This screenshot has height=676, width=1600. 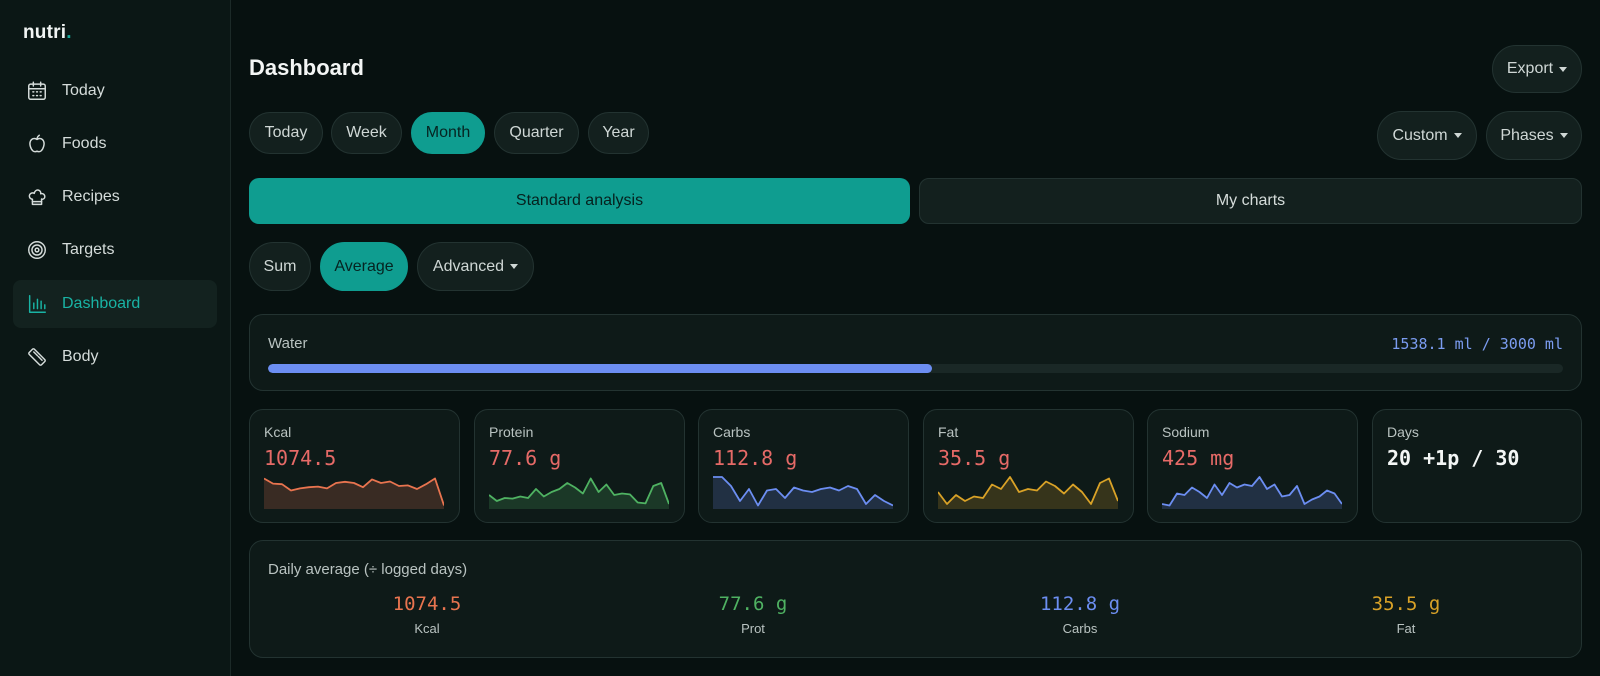 What do you see at coordinates (1080, 628) in the screenshot?
I see `avg-label: Carbs` at bounding box center [1080, 628].